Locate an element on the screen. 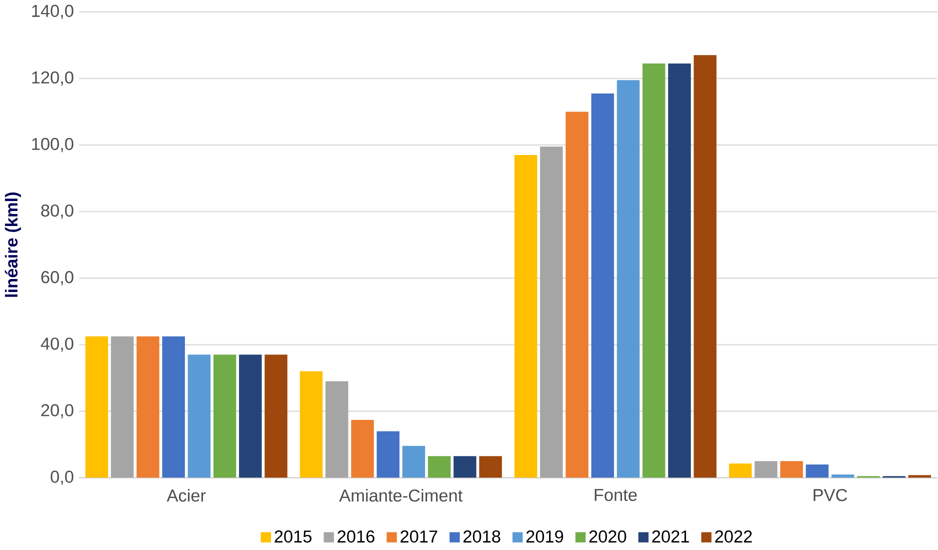 The width and height of the screenshot is (938, 550). legend-label: 2017 is located at coordinates (419, 536).